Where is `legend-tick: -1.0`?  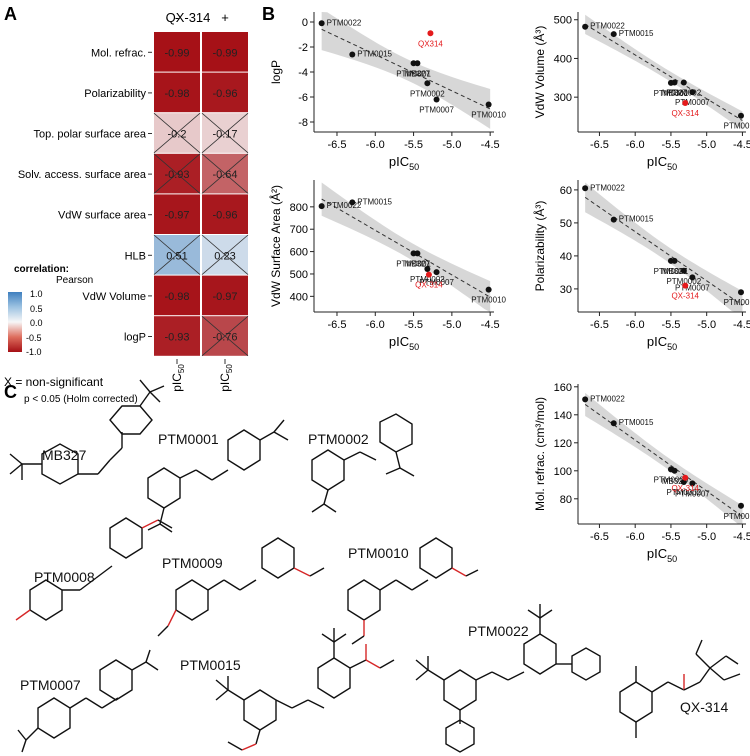 legend-tick: -1.0 is located at coordinates (34, 352).